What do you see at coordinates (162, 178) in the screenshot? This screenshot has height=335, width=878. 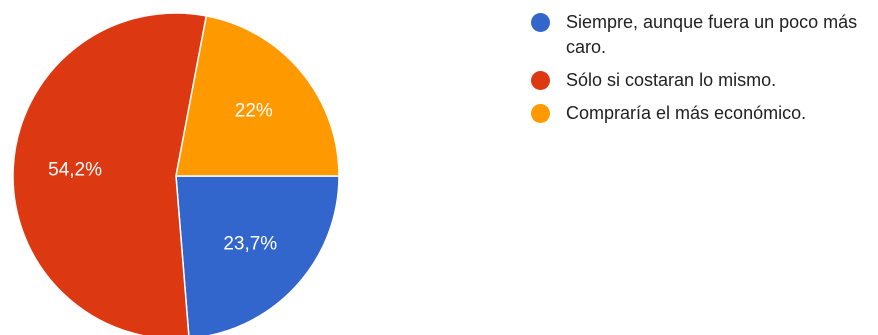 I see `pie-slice-labels: 23,7% 54,2% 22%` at bounding box center [162, 178].